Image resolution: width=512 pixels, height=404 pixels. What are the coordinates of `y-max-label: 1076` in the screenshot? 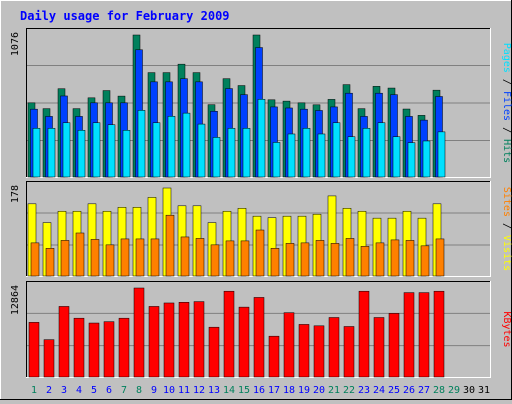 It's located at (15, 44).